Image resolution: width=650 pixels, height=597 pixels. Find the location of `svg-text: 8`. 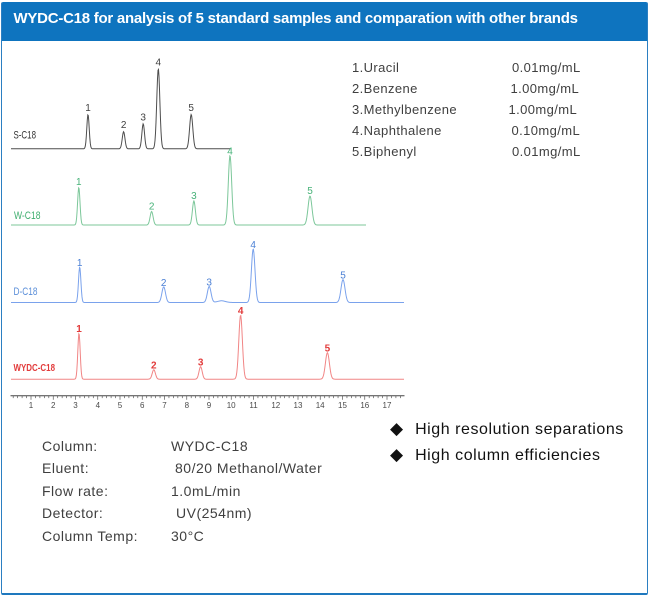

svg-text: 8 is located at coordinates (187, 405).